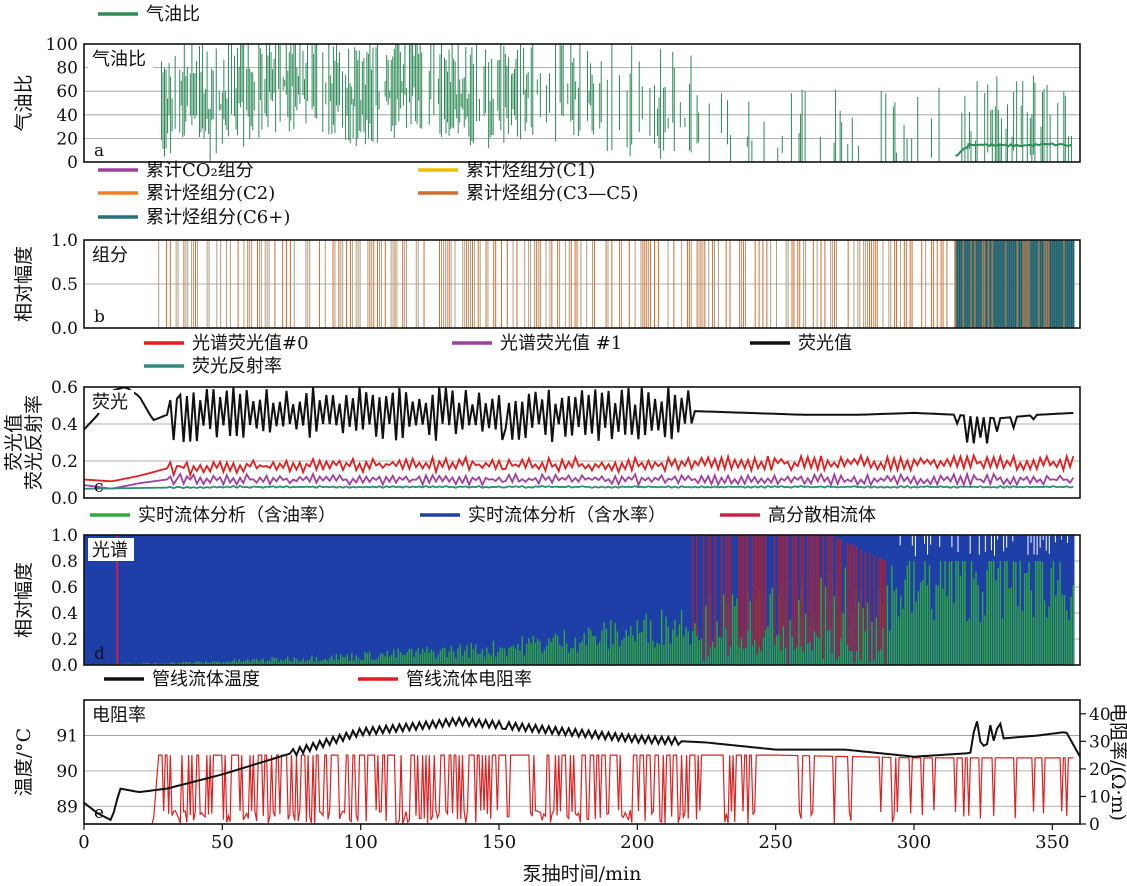 This screenshot has width=1127, height=886. I want to click on y-axis-label: 荧光值, so click(14, 442).